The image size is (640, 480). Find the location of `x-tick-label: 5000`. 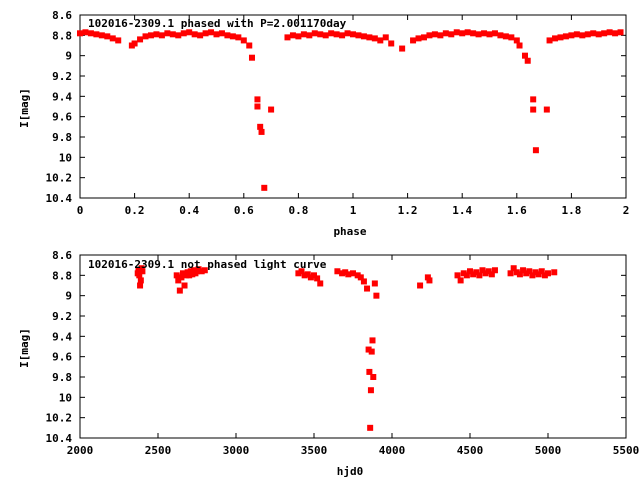

x-tick-label: 5000 is located at coordinates (548, 450).